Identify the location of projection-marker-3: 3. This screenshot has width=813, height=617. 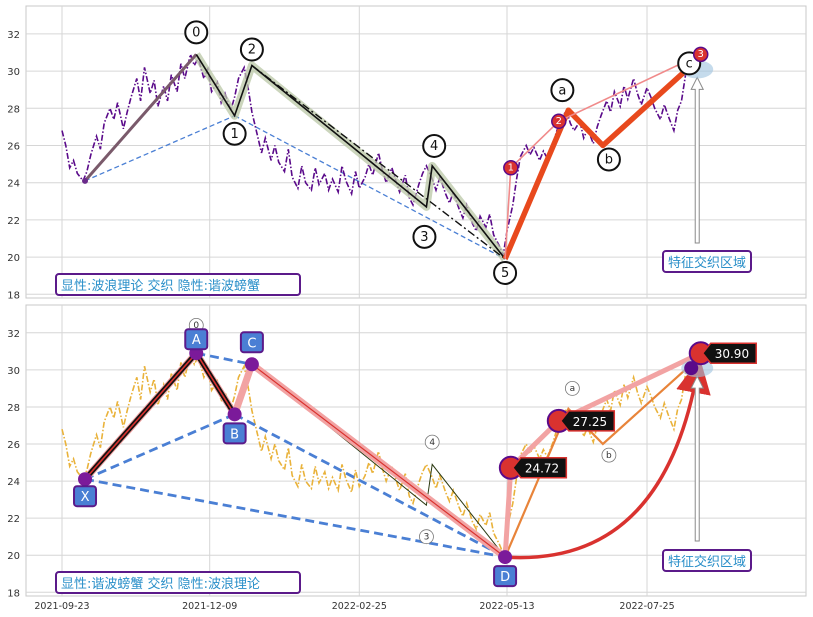
(701, 54).